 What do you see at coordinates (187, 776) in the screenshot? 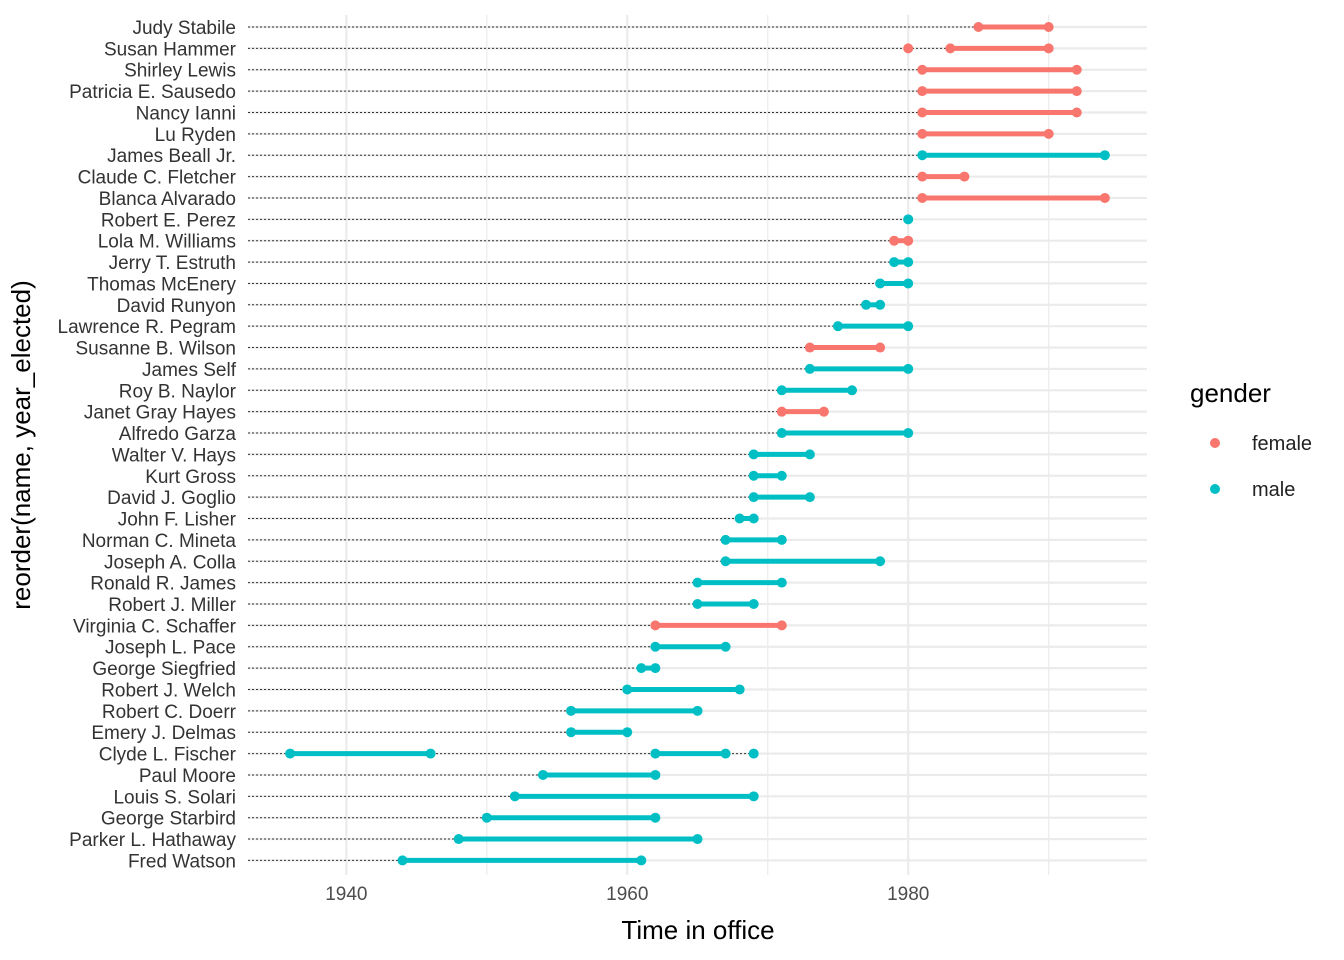
I see `y-tick-label: Paul Moore` at bounding box center [187, 776].